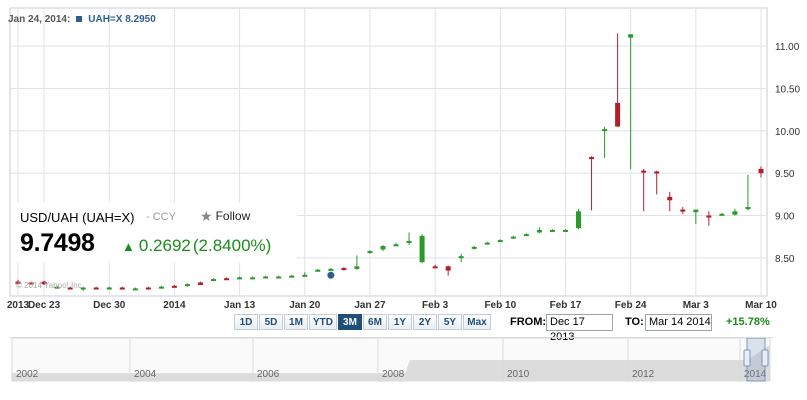  I want to click on navigator-year-label: 2002, so click(27, 374).